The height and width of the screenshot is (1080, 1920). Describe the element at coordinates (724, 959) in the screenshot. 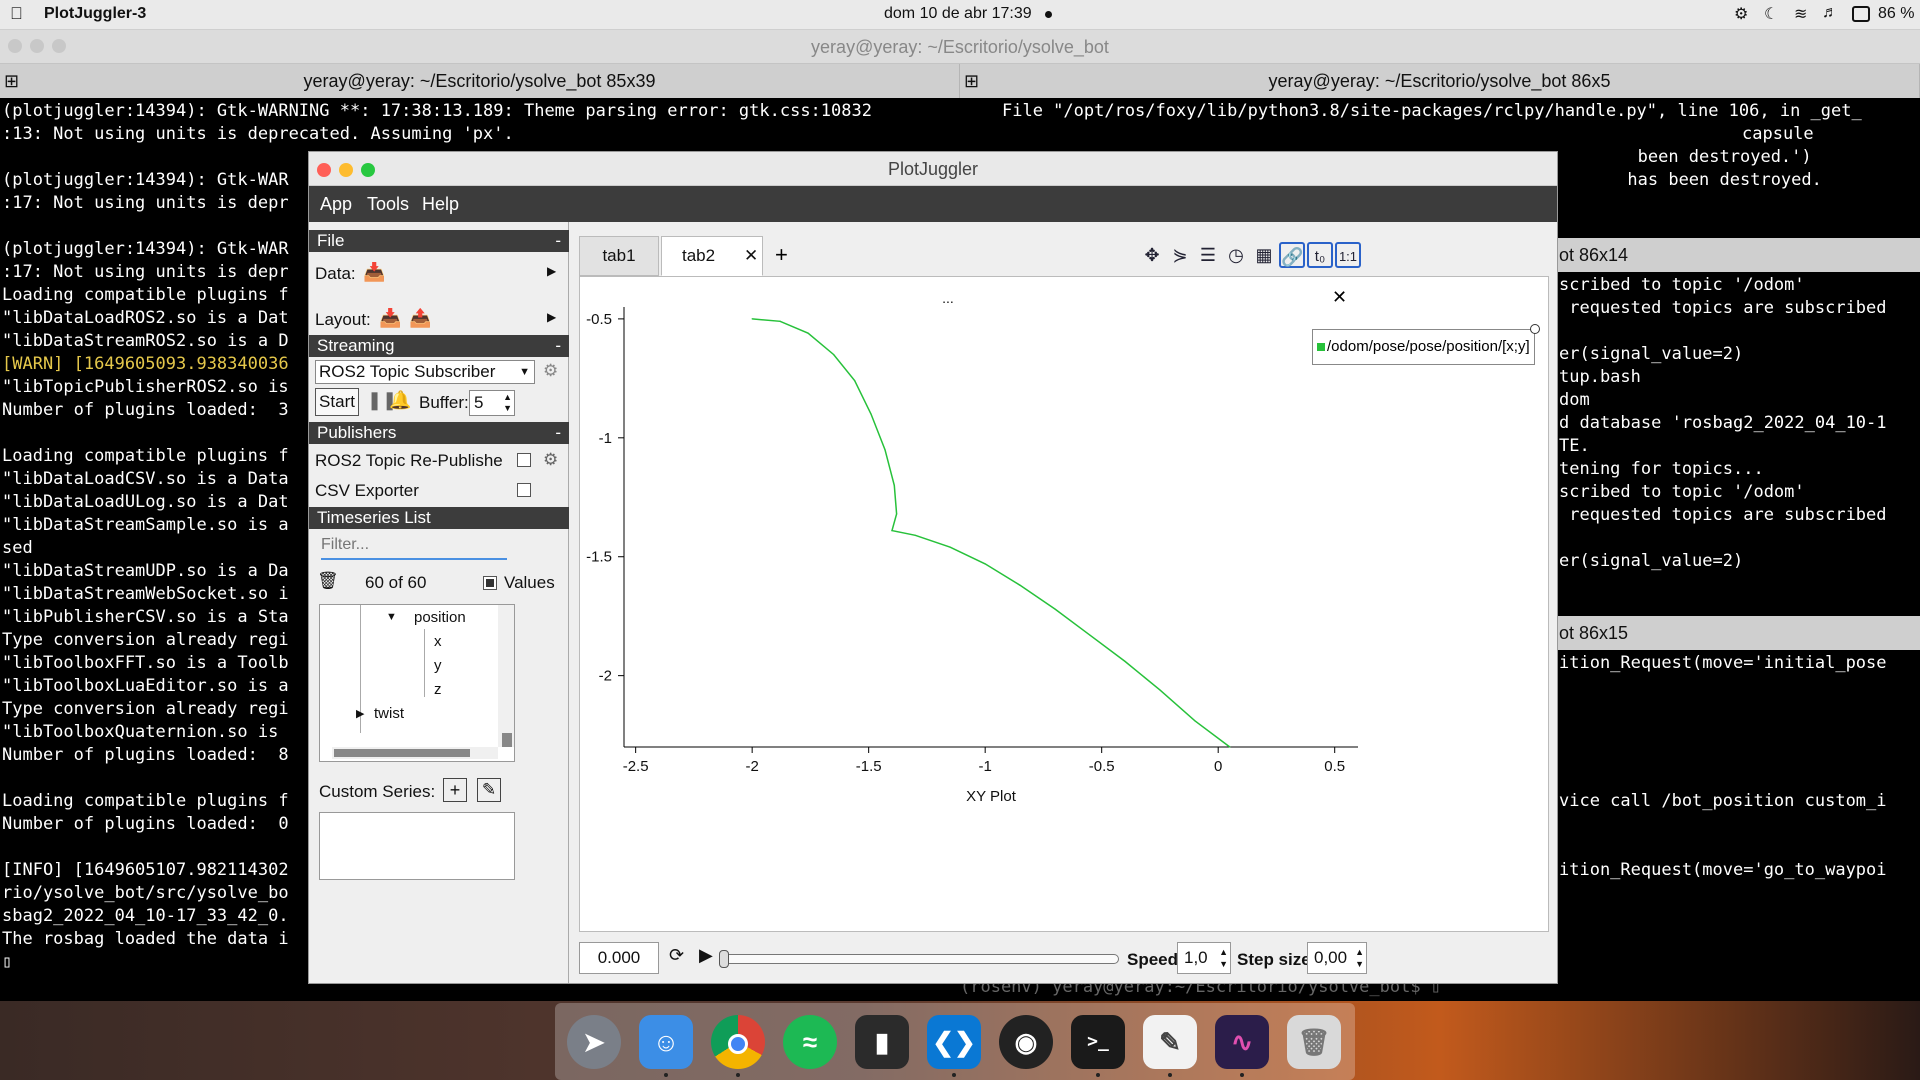

I see `time-slider-handle` at that location.